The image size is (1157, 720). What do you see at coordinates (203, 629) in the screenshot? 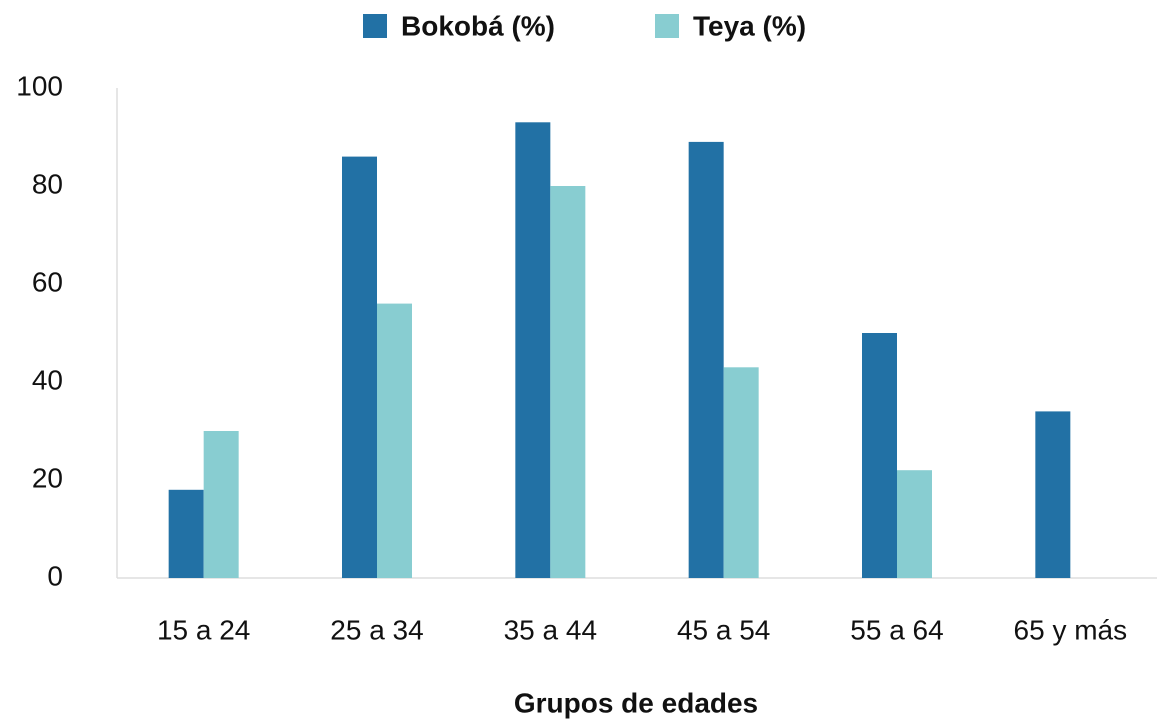
I see `x-tick-label: 15 a 24` at bounding box center [203, 629].